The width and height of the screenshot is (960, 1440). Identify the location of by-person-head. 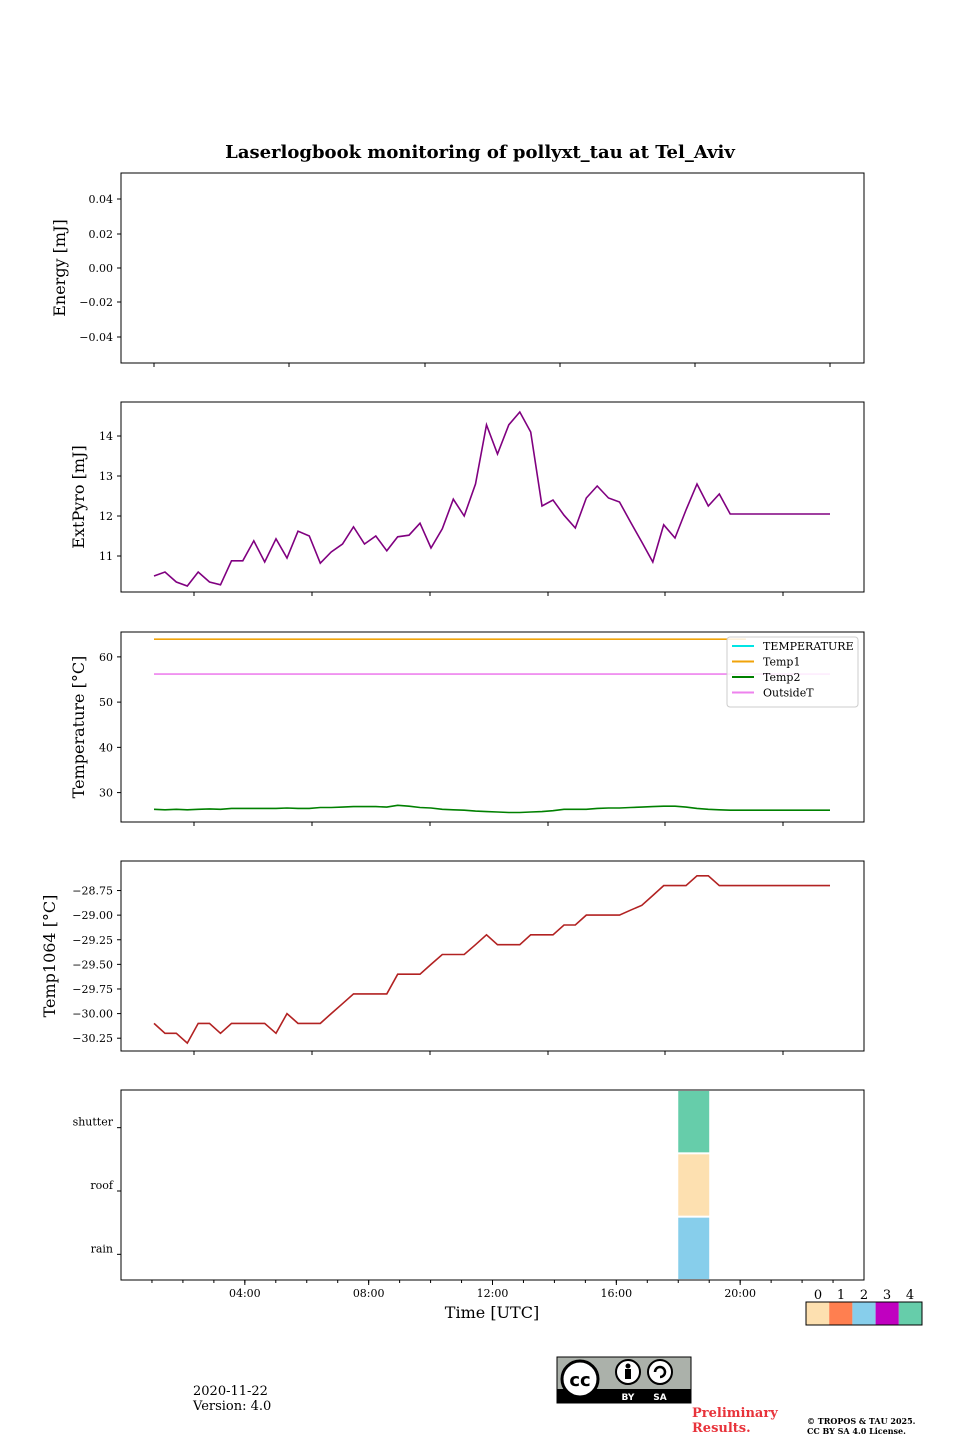
(628, 1366).